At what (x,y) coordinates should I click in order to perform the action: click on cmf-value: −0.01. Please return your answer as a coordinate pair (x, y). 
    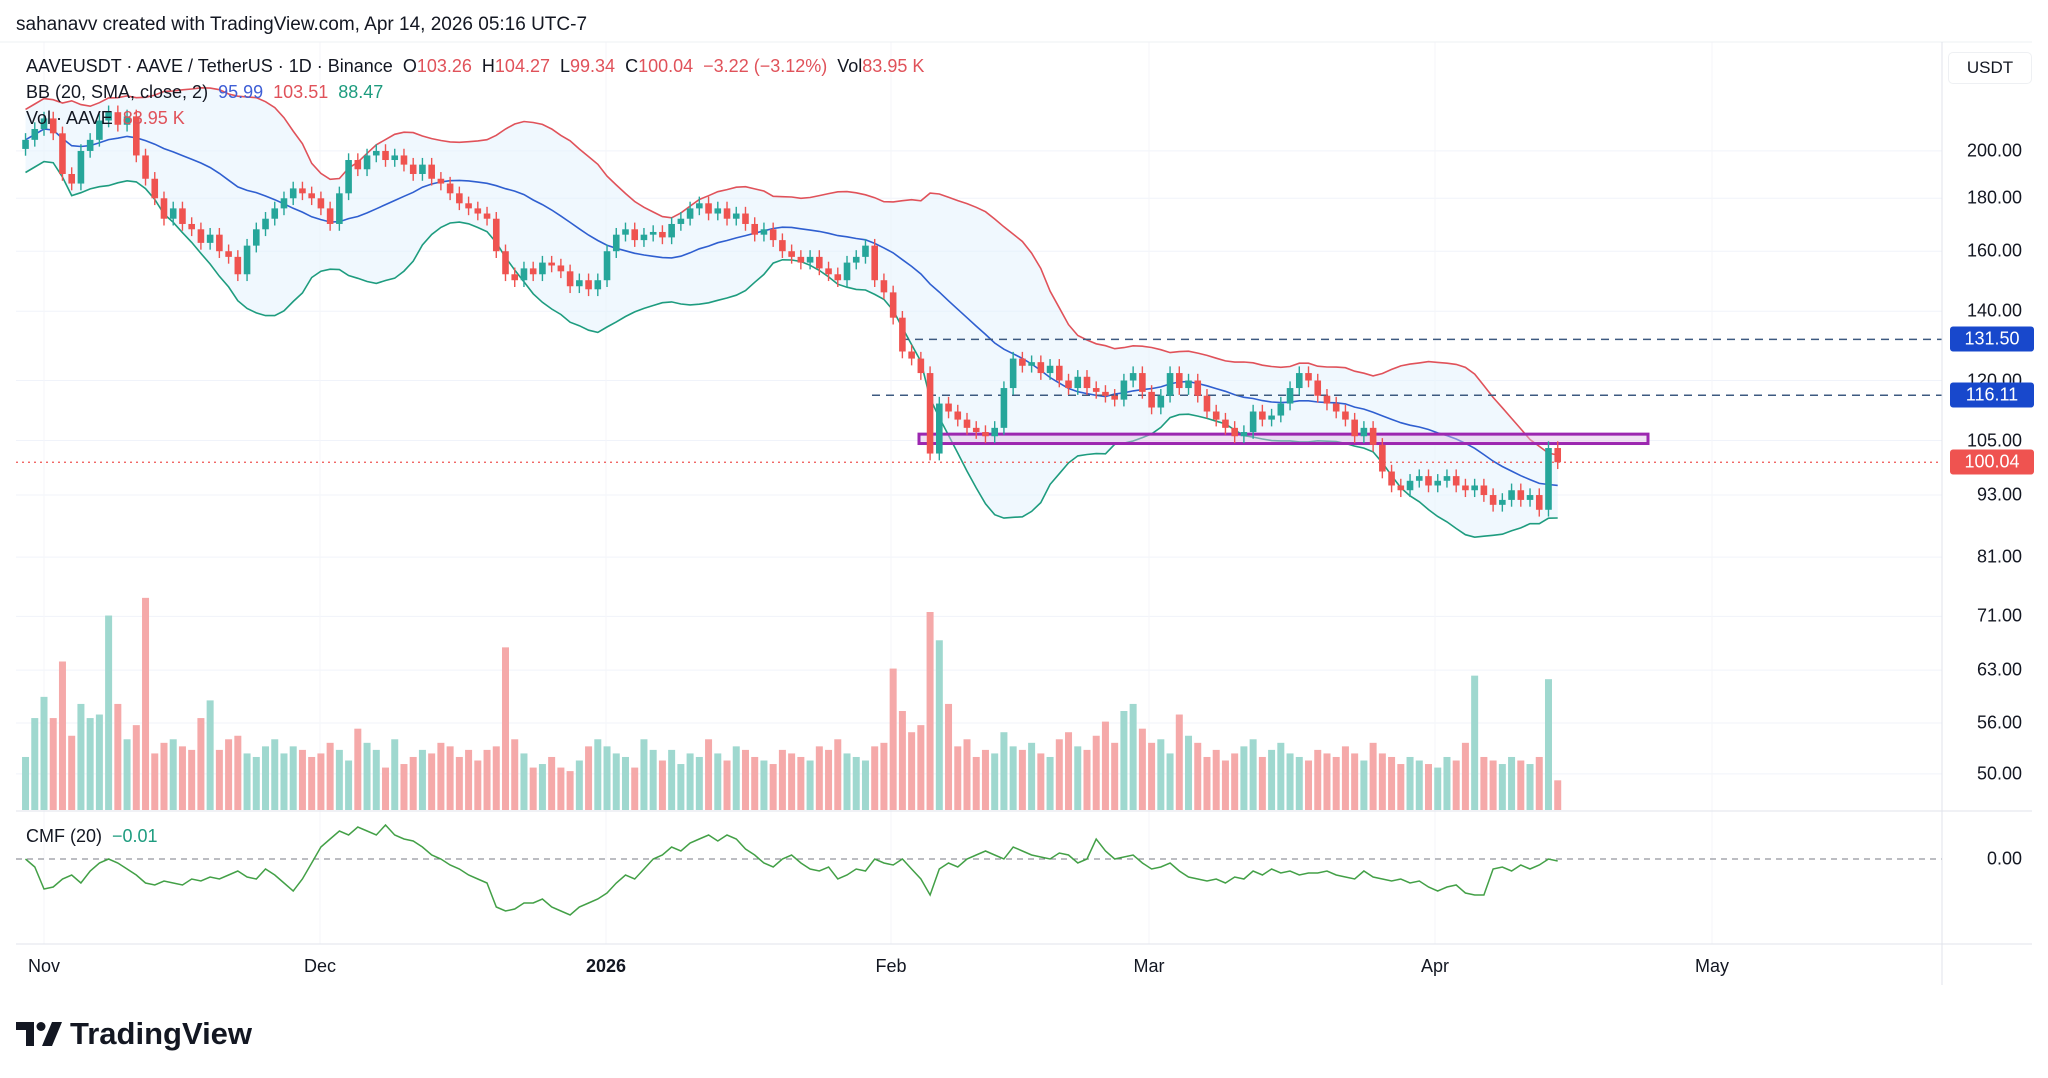
    Looking at the image, I should click on (135, 836).